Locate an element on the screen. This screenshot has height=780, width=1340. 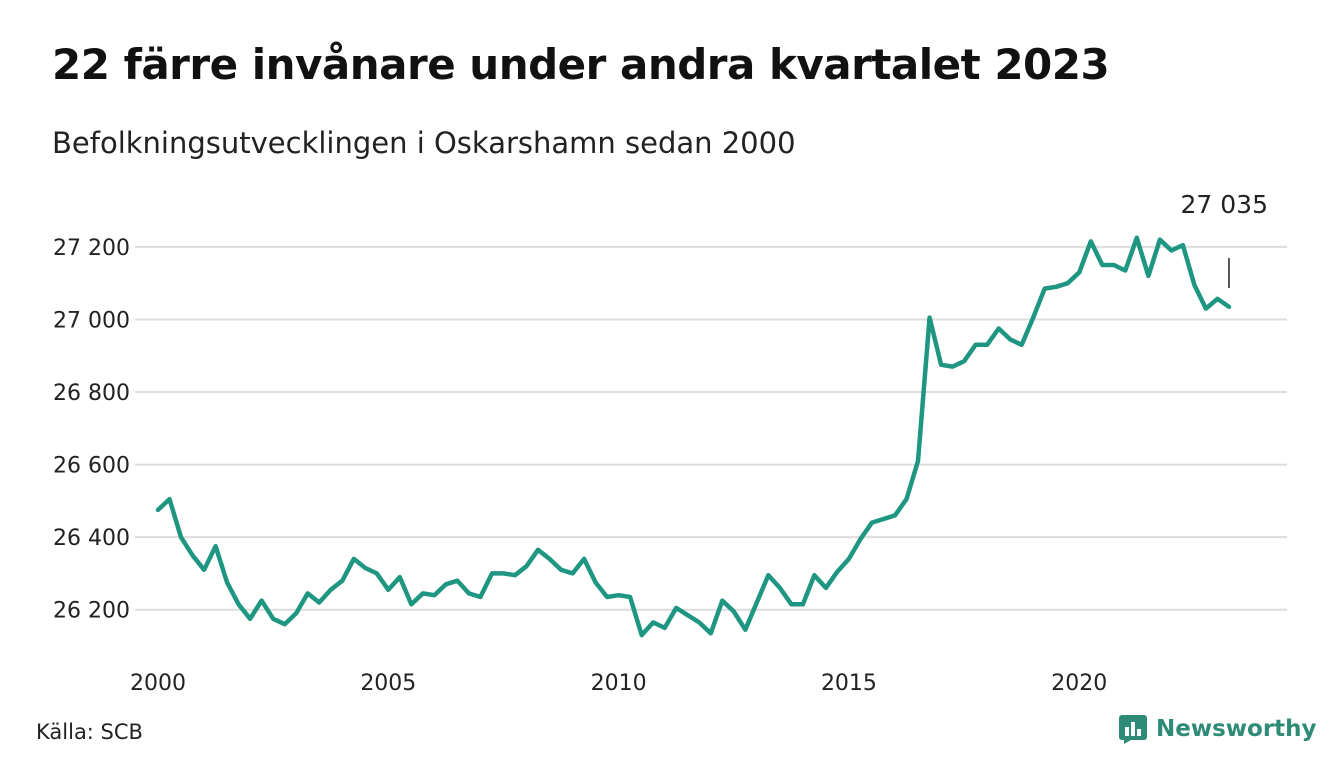
x-tick-label: 2000 is located at coordinates (158, 683).